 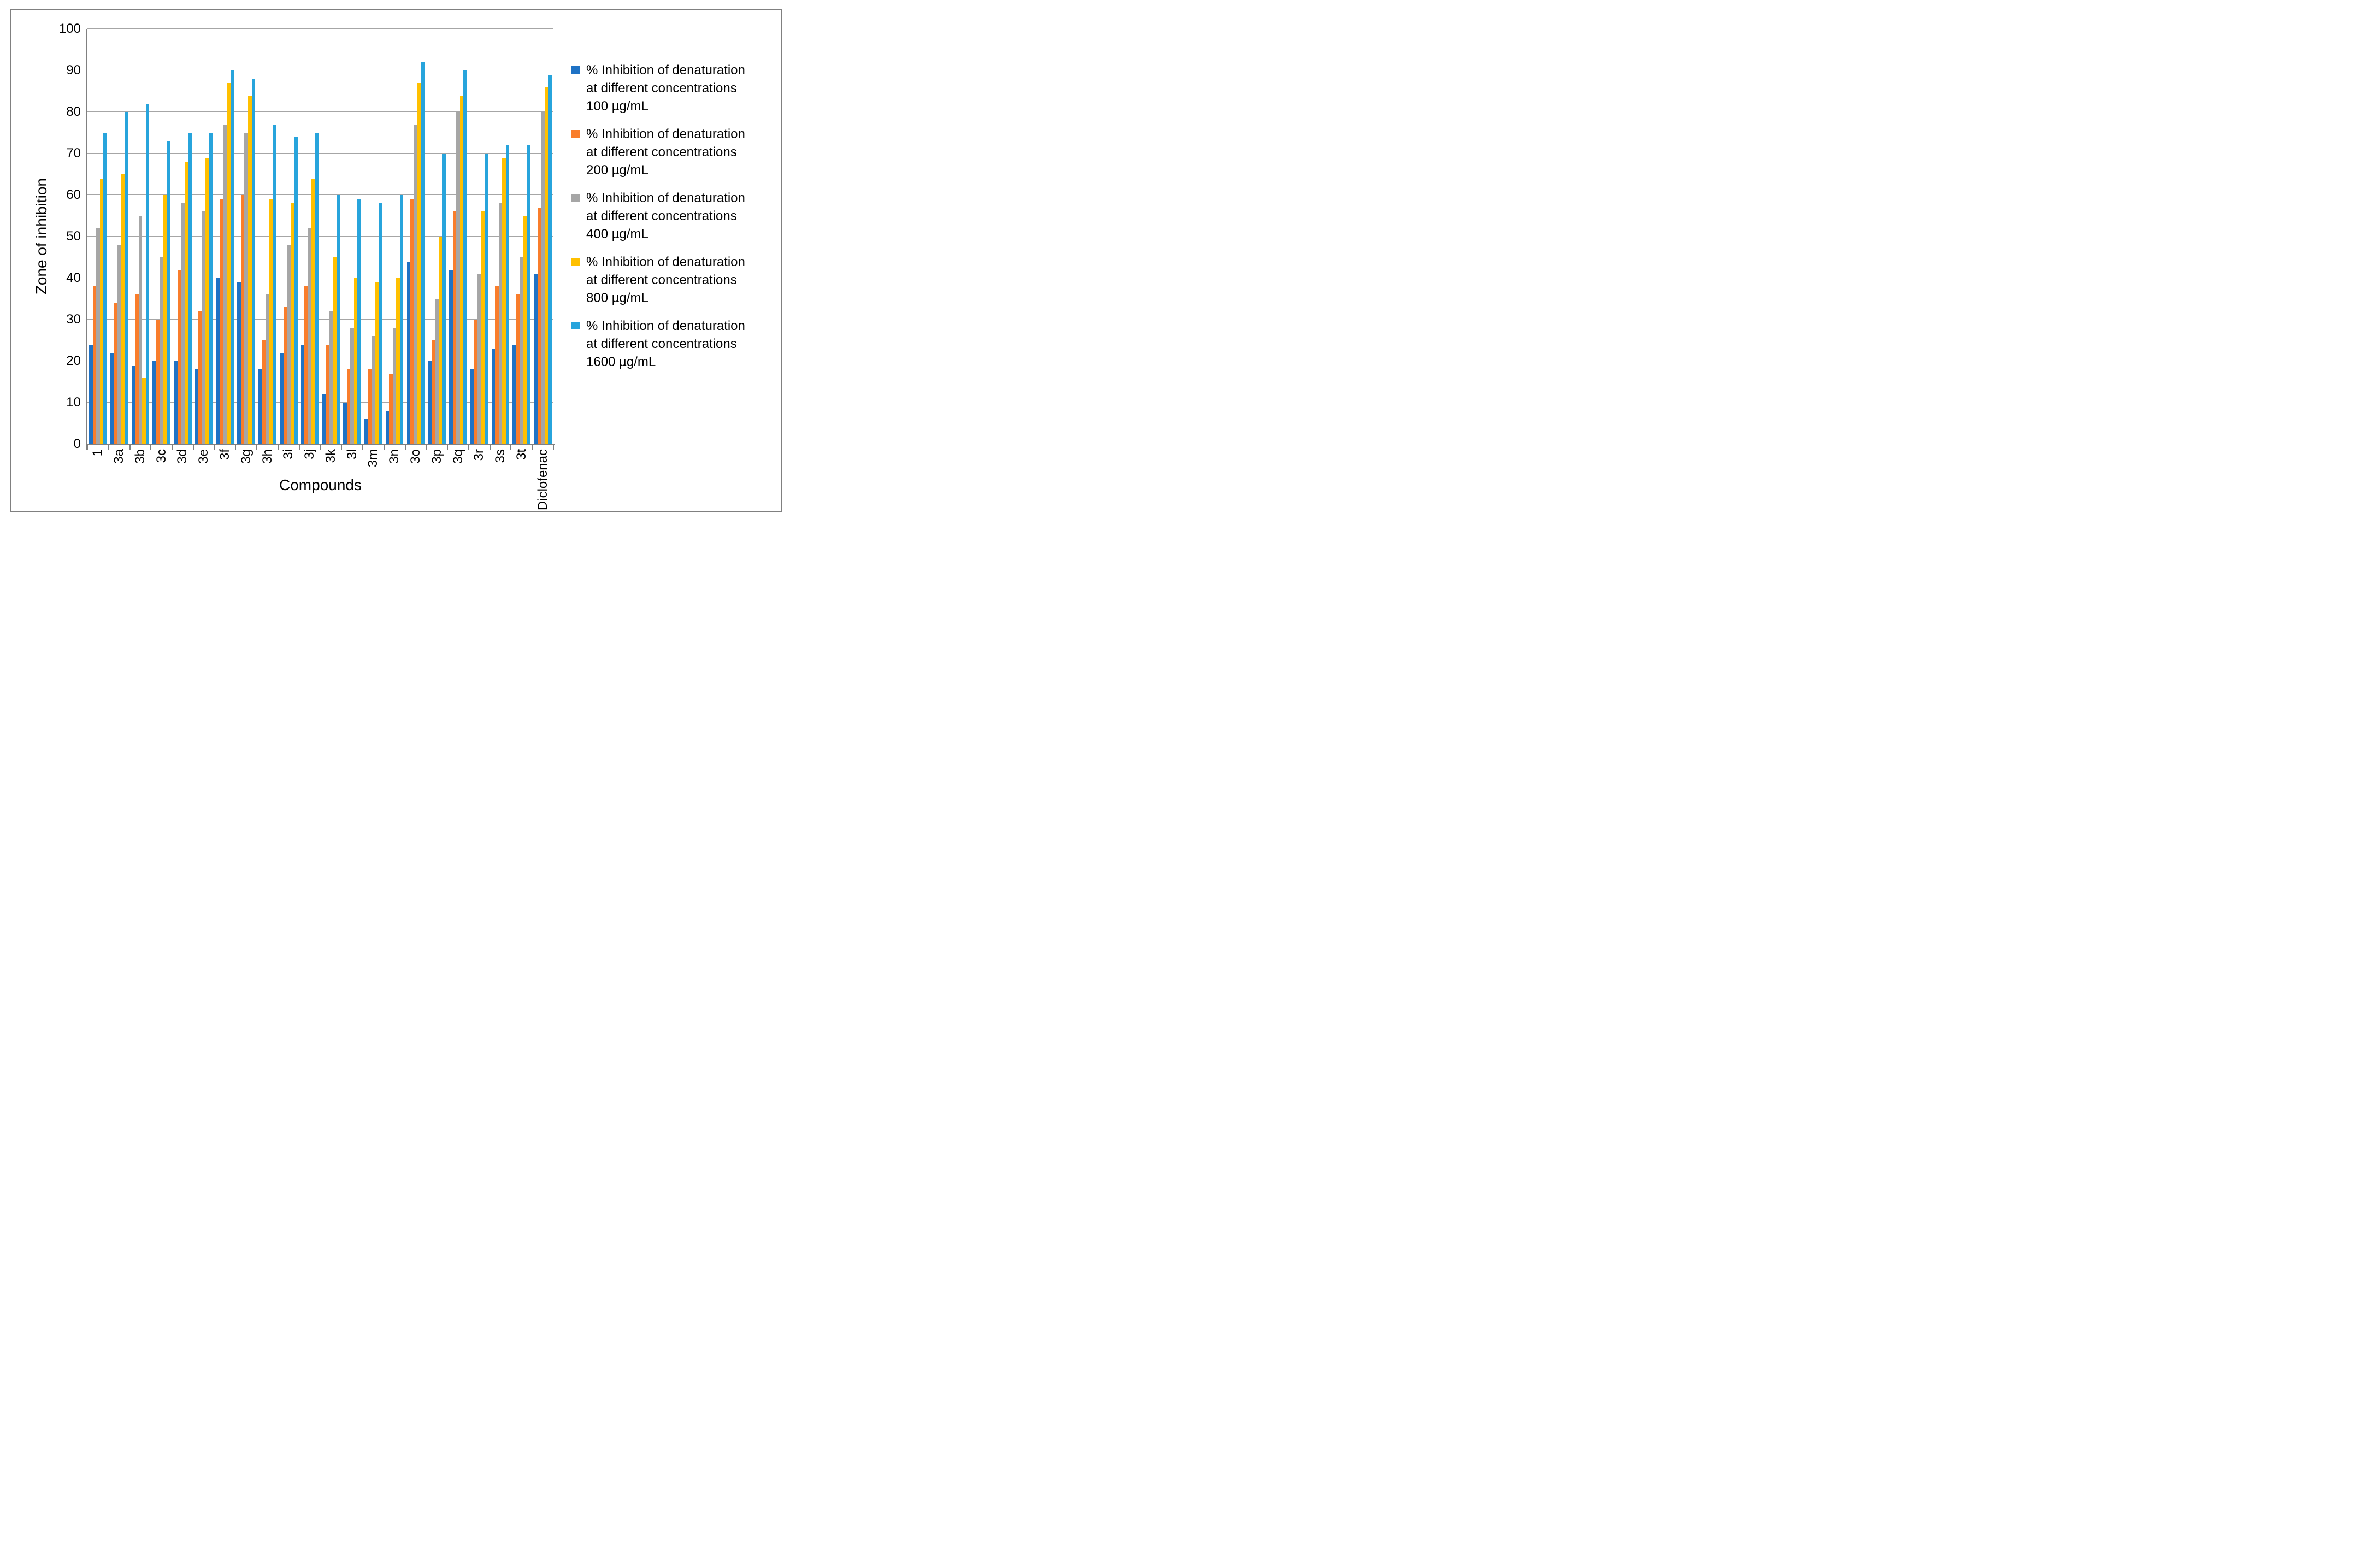 I want to click on x-tick-label-3h: 3h, so click(x=267, y=456).